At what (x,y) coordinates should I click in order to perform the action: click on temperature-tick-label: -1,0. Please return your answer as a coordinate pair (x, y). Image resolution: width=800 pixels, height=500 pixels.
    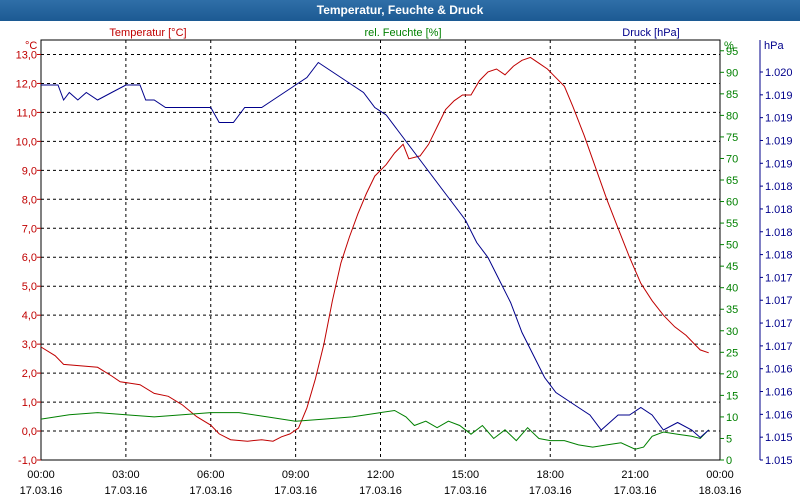
    Looking at the image, I should click on (27, 461).